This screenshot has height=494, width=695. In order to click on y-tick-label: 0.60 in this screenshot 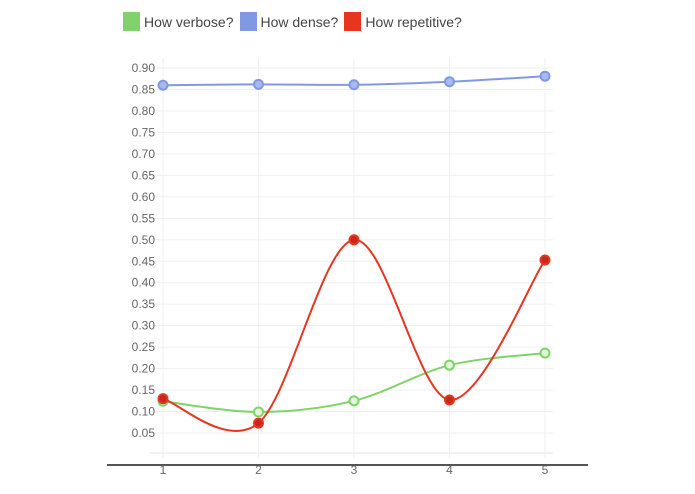, I will do `click(144, 197)`.